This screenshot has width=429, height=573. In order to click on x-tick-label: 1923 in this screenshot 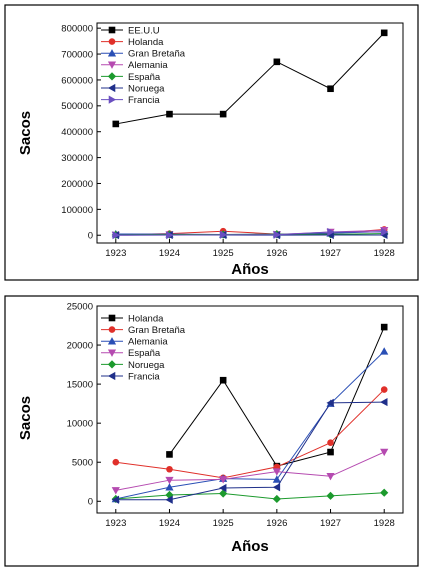, I will do `click(115, 253)`.